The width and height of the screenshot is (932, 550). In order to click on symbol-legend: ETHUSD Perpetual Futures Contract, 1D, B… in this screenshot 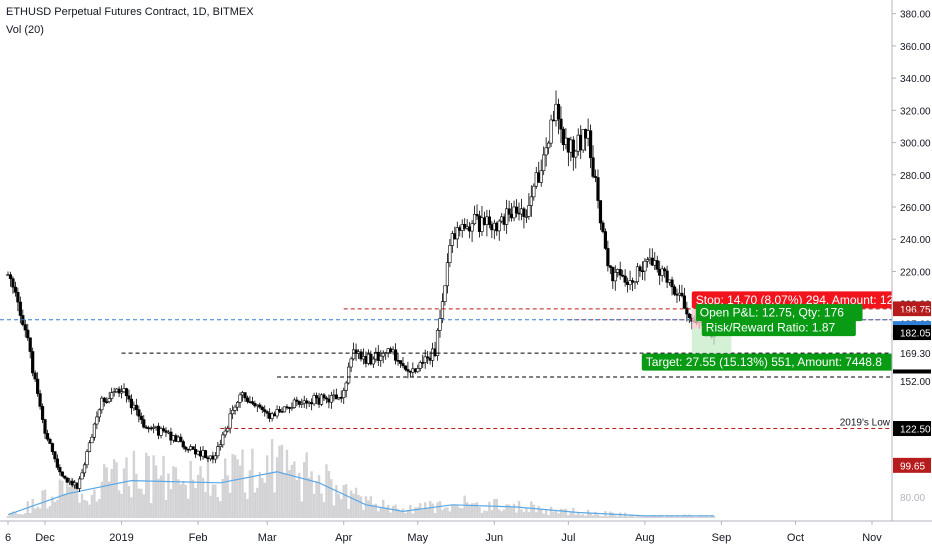, I will do `click(130, 12)`.